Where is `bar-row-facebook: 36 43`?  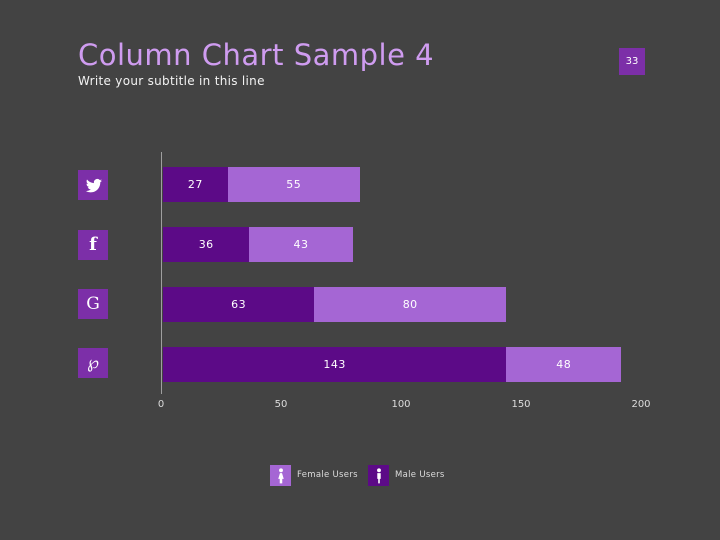
bar-row-facebook: 36 43 is located at coordinates (407, 244).